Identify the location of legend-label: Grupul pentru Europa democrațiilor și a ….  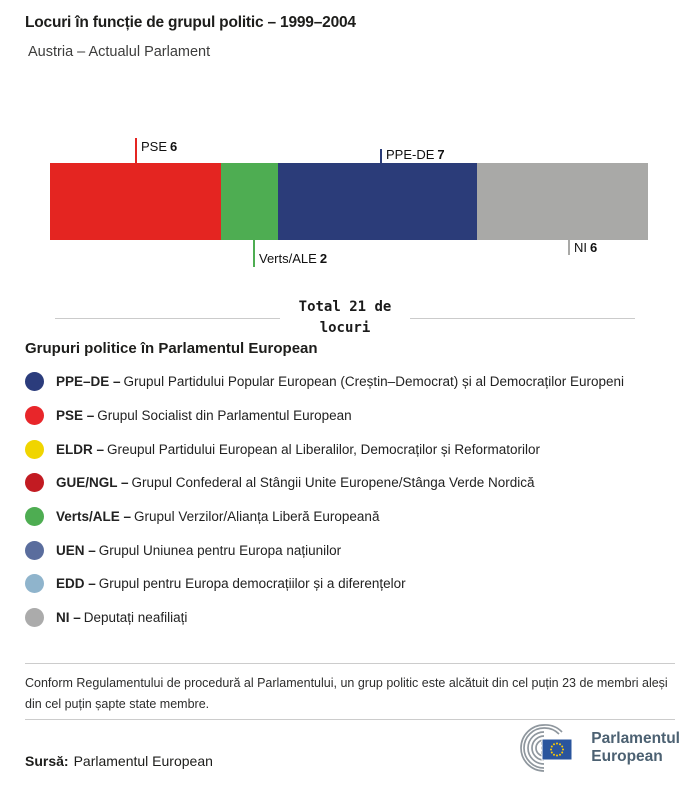
(252, 584).